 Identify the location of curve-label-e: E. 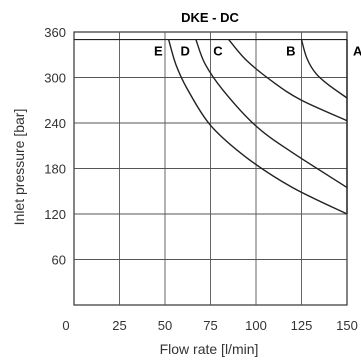
(158, 51).